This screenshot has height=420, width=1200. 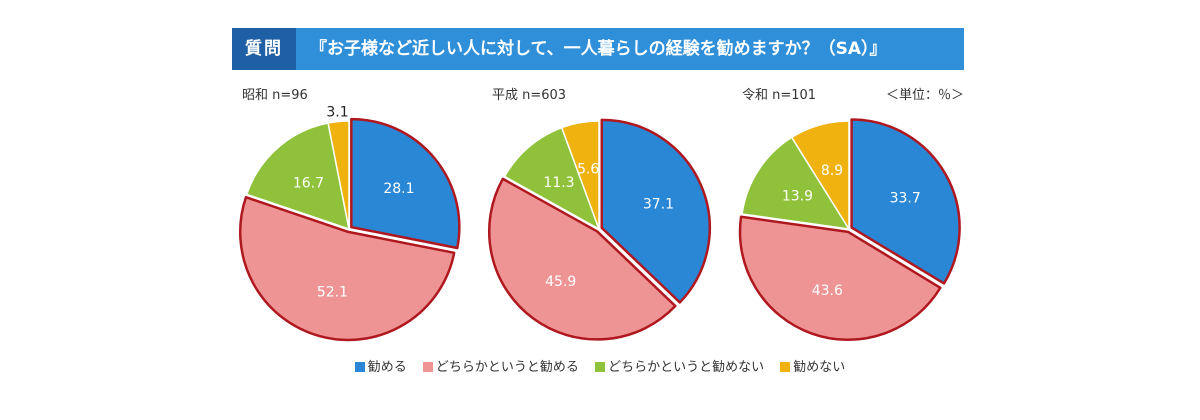 I want to click on slice-reiwa-somewhat-not-recommend, so click(x=795, y=183).